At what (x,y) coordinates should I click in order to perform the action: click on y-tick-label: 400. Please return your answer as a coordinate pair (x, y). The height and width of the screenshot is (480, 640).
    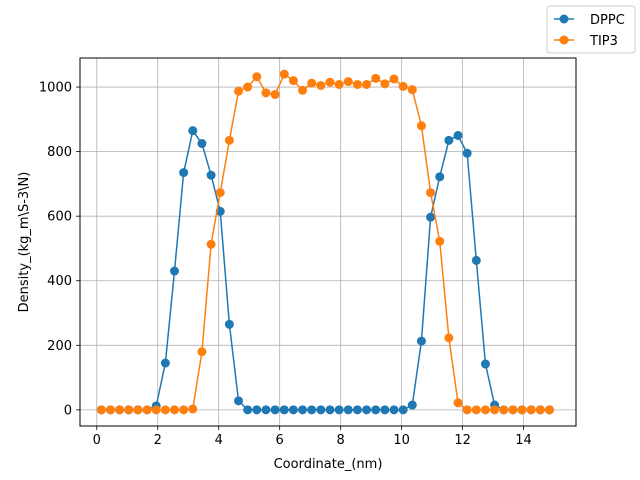
    Looking at the image, I should click on (59, 281).